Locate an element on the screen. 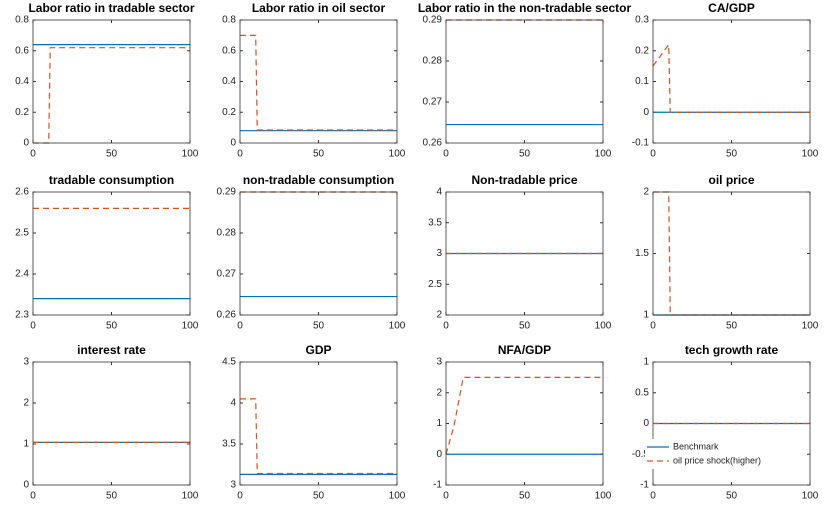 This screenshot has width=824, height=506. y-tick-label: 0.1 is located at coordinates (642, 81).